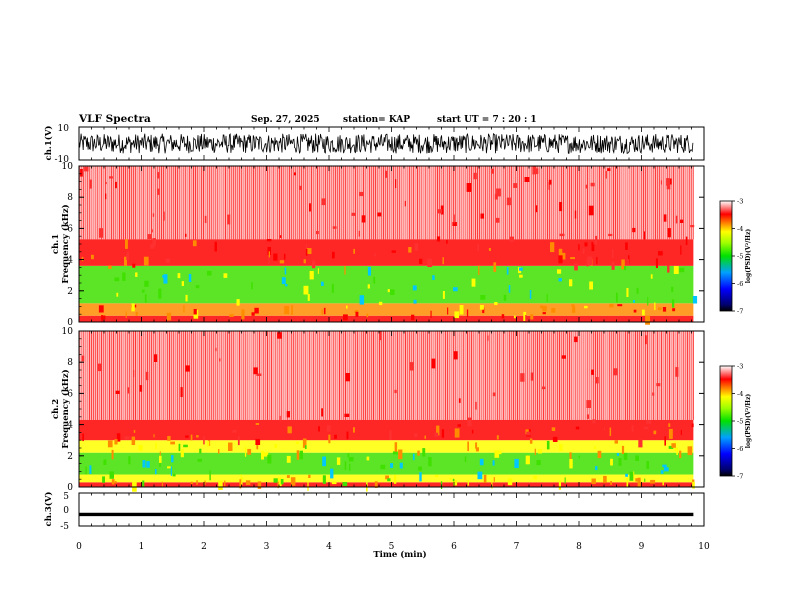 The width and height of the screenshot is (792, 612). Describe the element at coordinates (740, 394) in the screenshot. I see `colorbar-tick-label: -4` at that location.